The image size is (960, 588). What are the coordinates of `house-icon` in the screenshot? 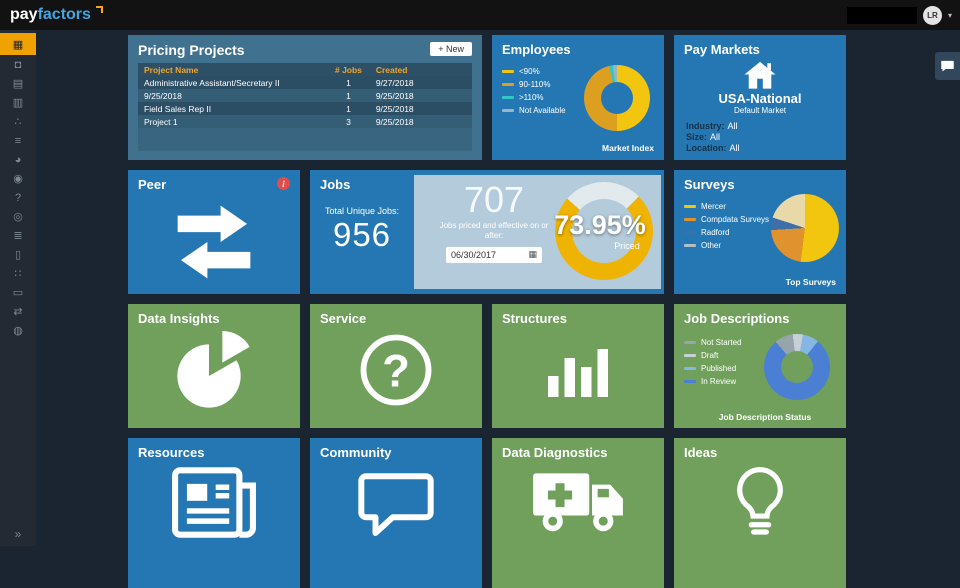 It's located at (760, 74).